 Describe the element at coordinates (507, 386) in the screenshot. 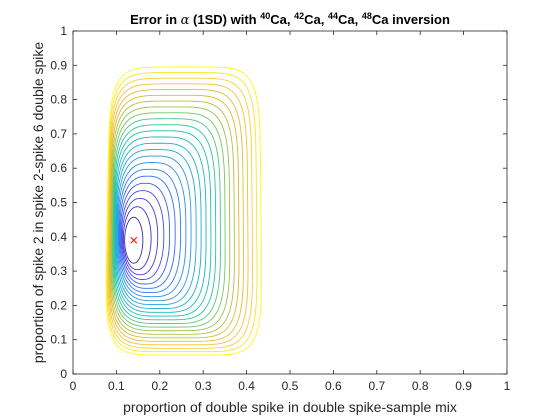

I see `x-tick-label: 1` at that location.